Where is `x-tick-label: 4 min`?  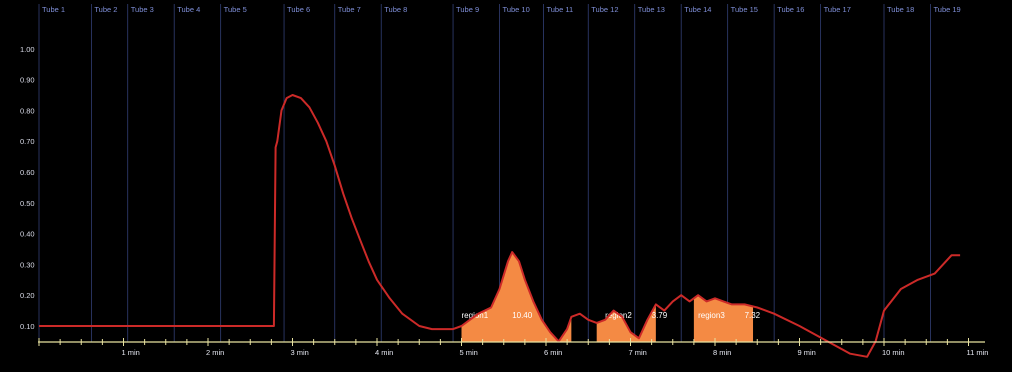
x-tick-label: 4 min is located at coordinates (384, 352).